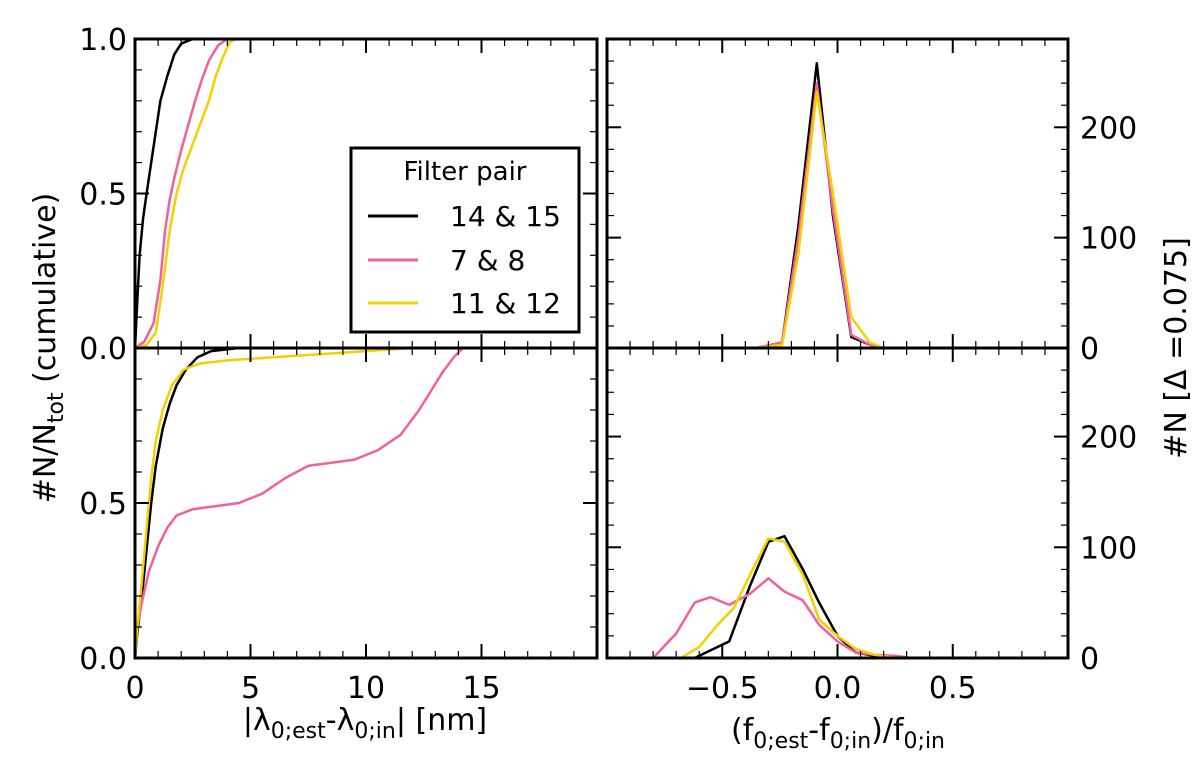  Describe the element at coordinates (134, 688) in the screenshot. I see `x-tick-label: 0` at that location.